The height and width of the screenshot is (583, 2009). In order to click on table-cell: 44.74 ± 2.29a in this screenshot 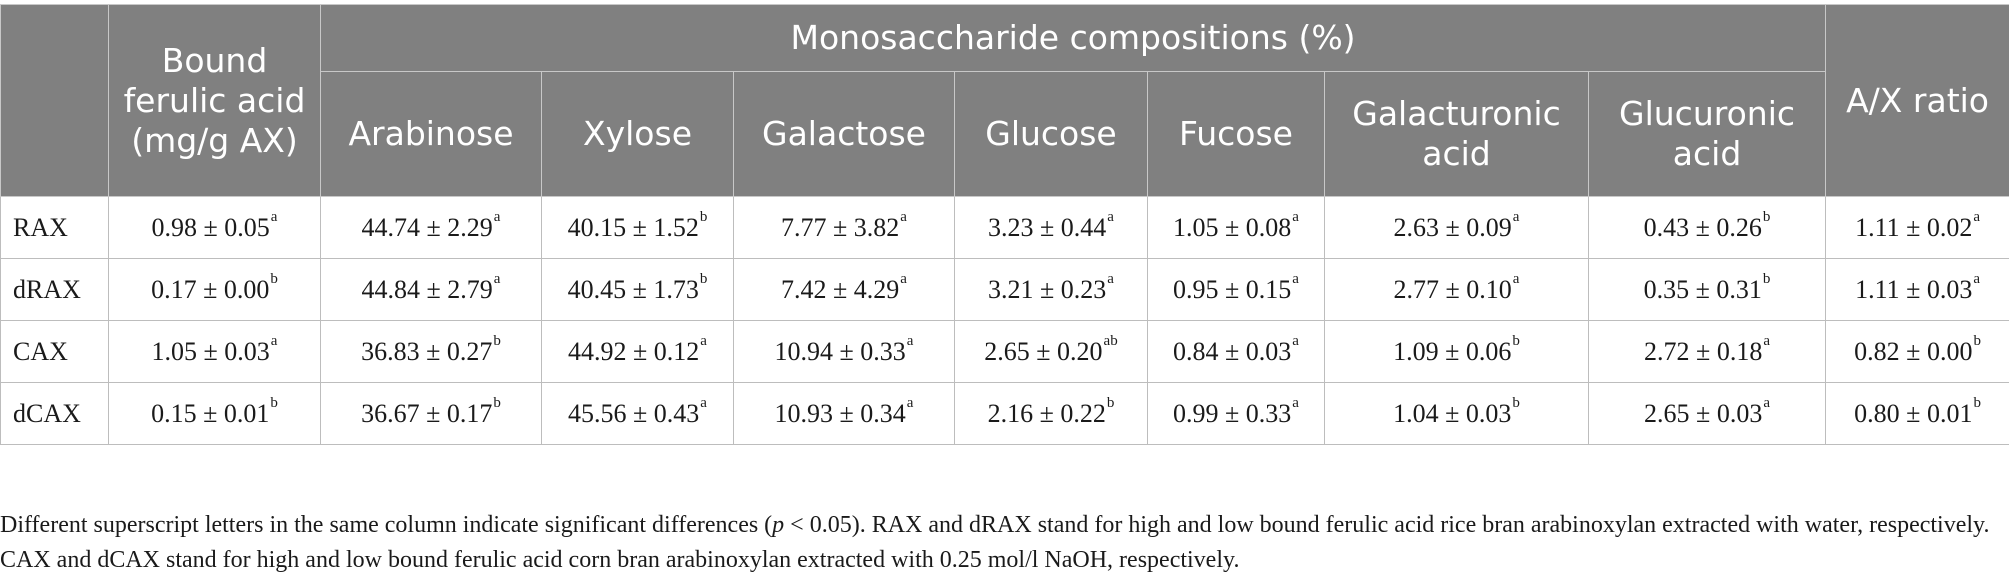, I will do `click(431, 227)`.